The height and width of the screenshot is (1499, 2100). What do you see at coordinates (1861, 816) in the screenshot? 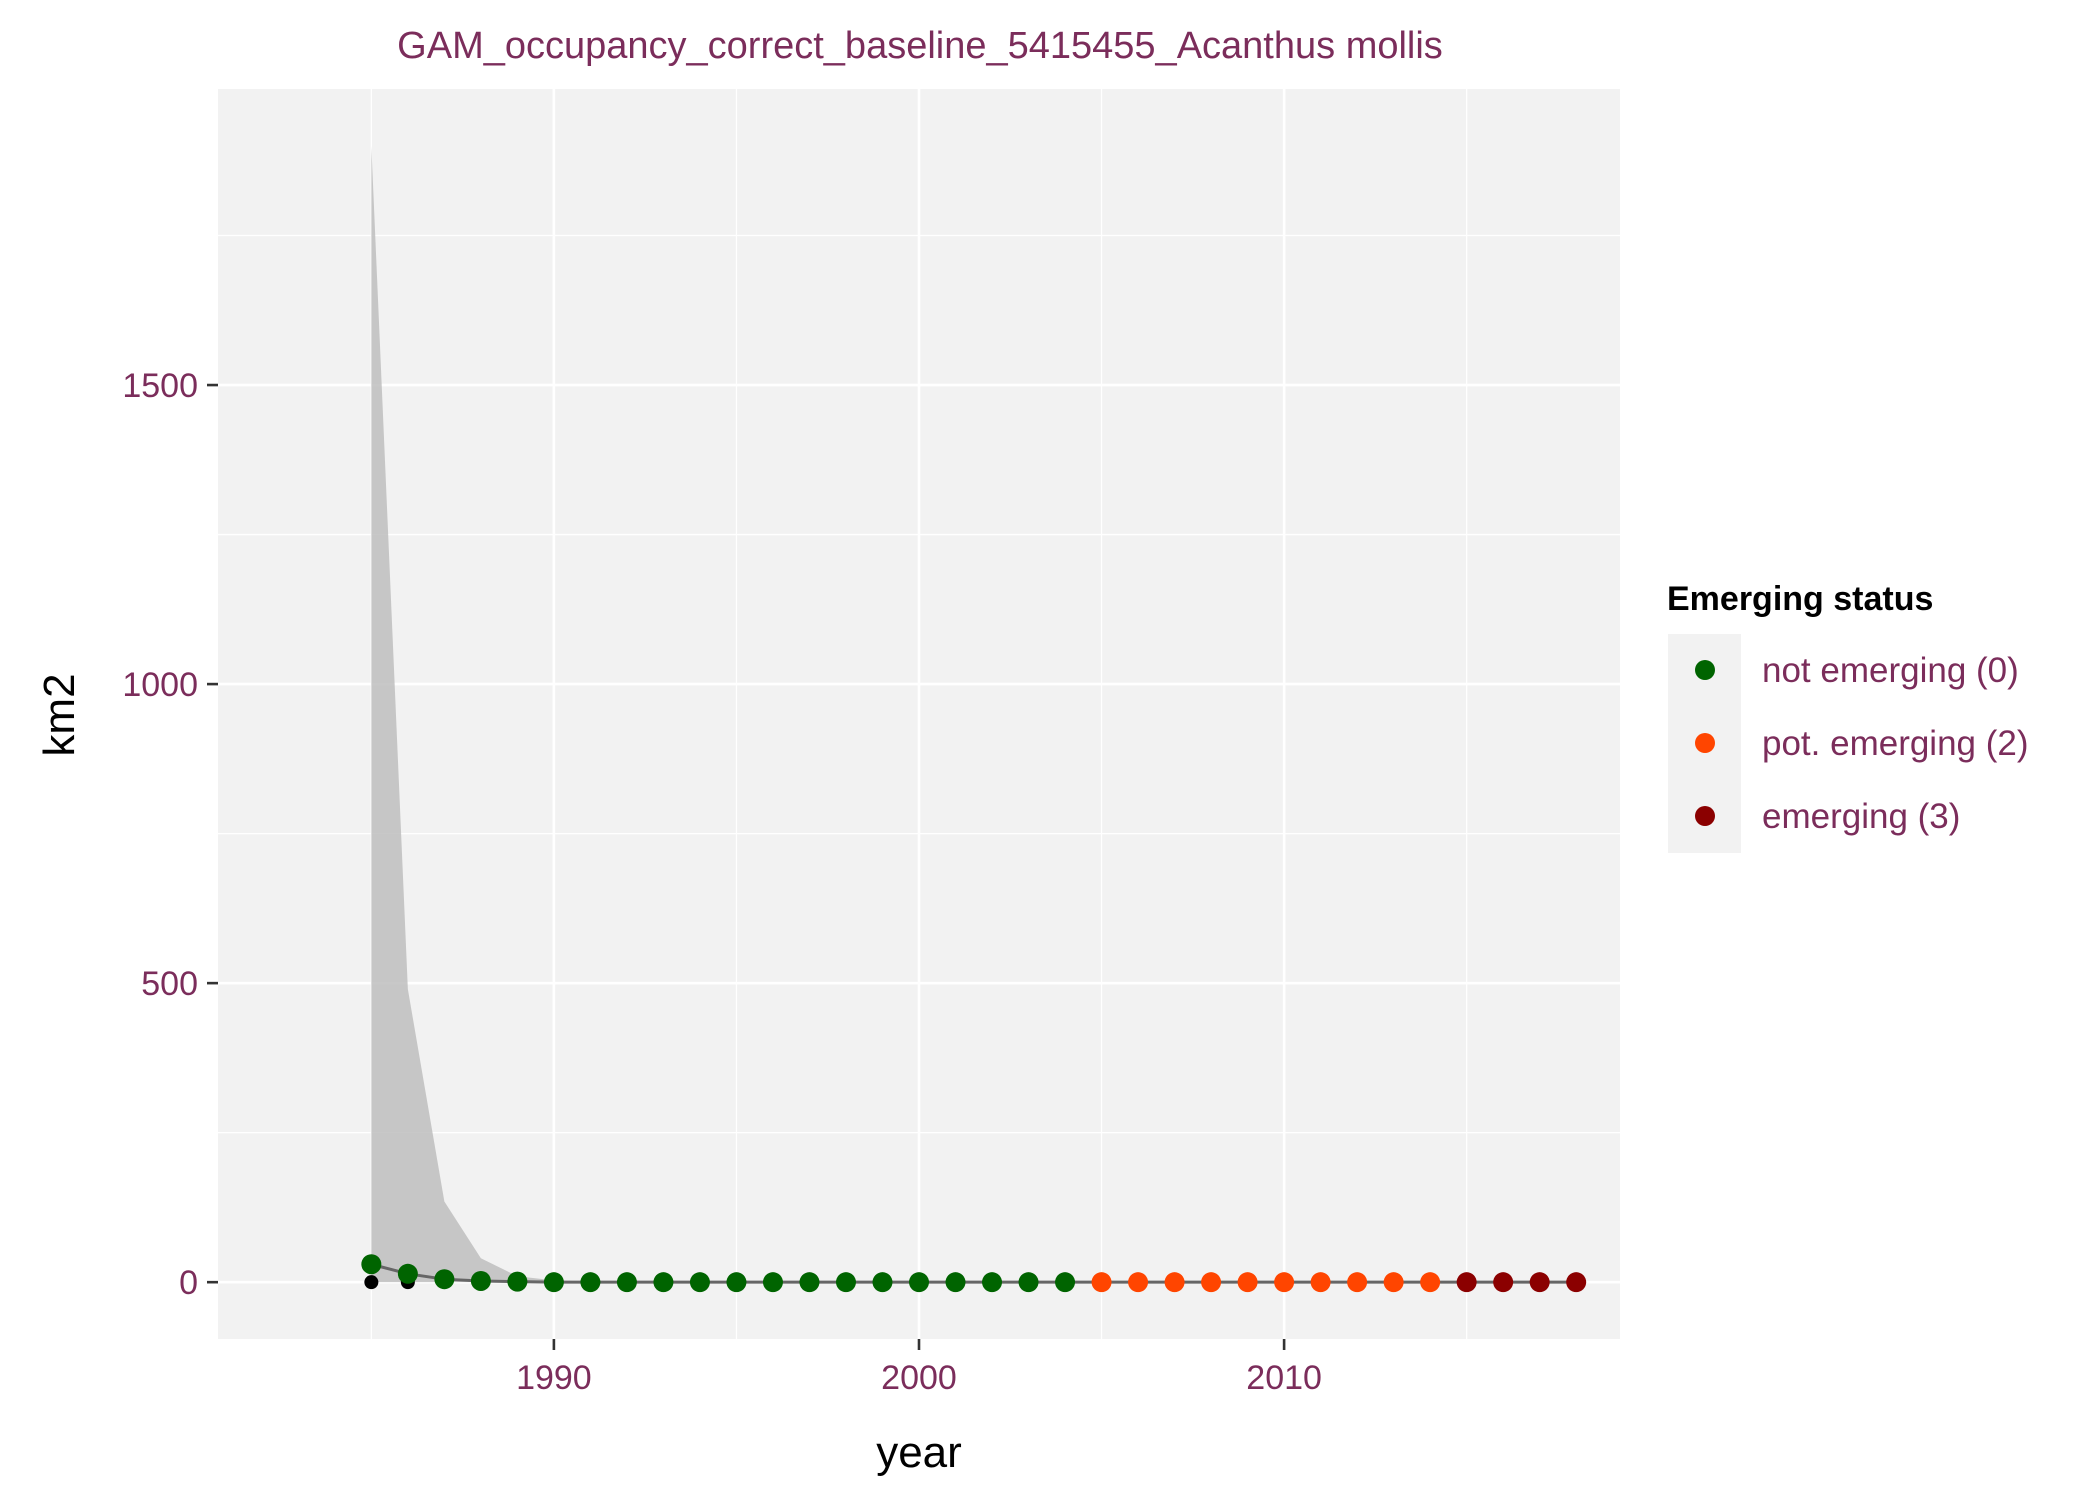
I see `legend-label: emerging (3)` at bounding box center [1861, 816].